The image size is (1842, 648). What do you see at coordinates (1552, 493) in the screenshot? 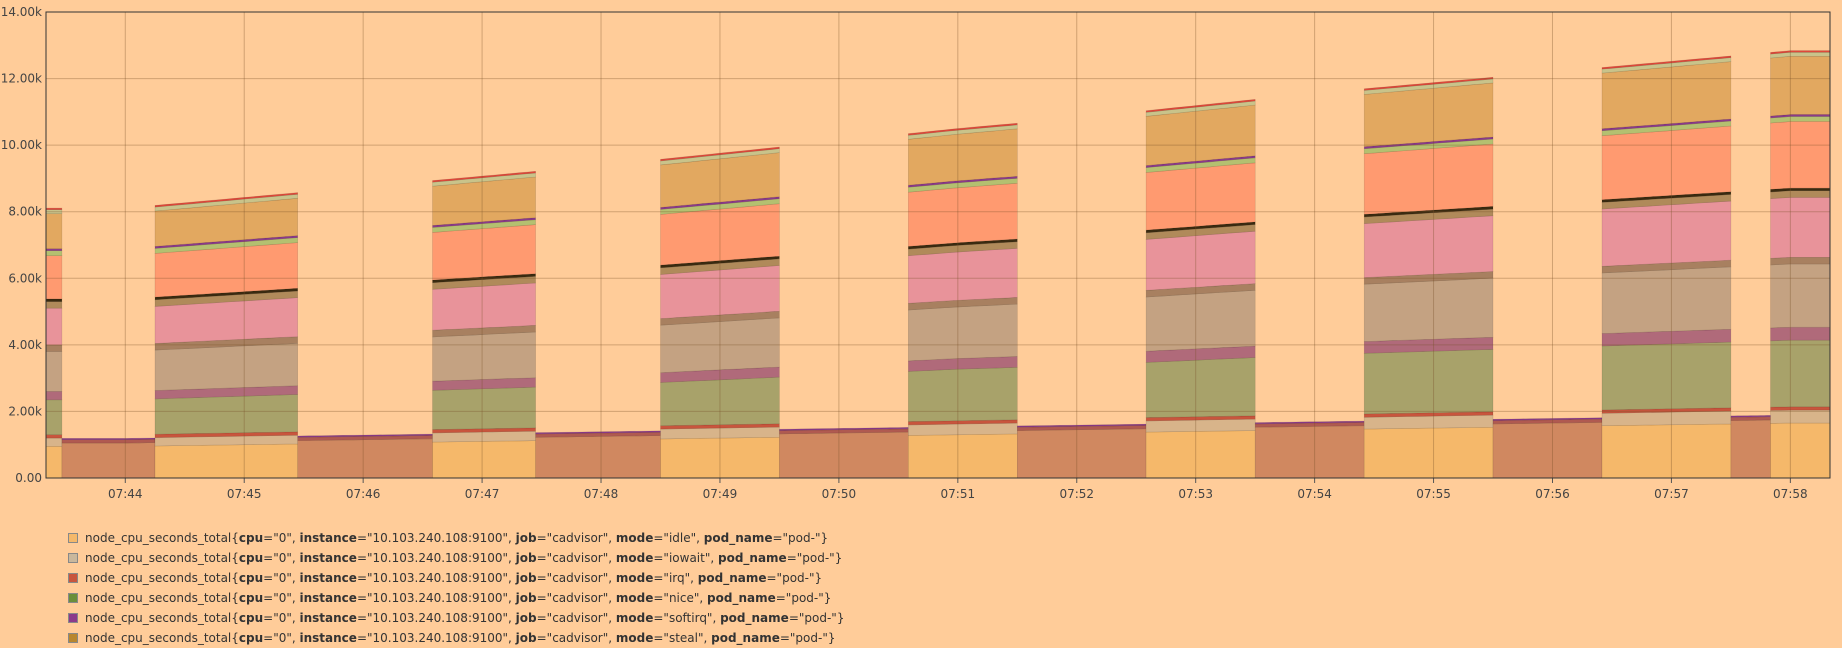
I see `x-tick-label: 07:56` at bounding box center [1552, 493].